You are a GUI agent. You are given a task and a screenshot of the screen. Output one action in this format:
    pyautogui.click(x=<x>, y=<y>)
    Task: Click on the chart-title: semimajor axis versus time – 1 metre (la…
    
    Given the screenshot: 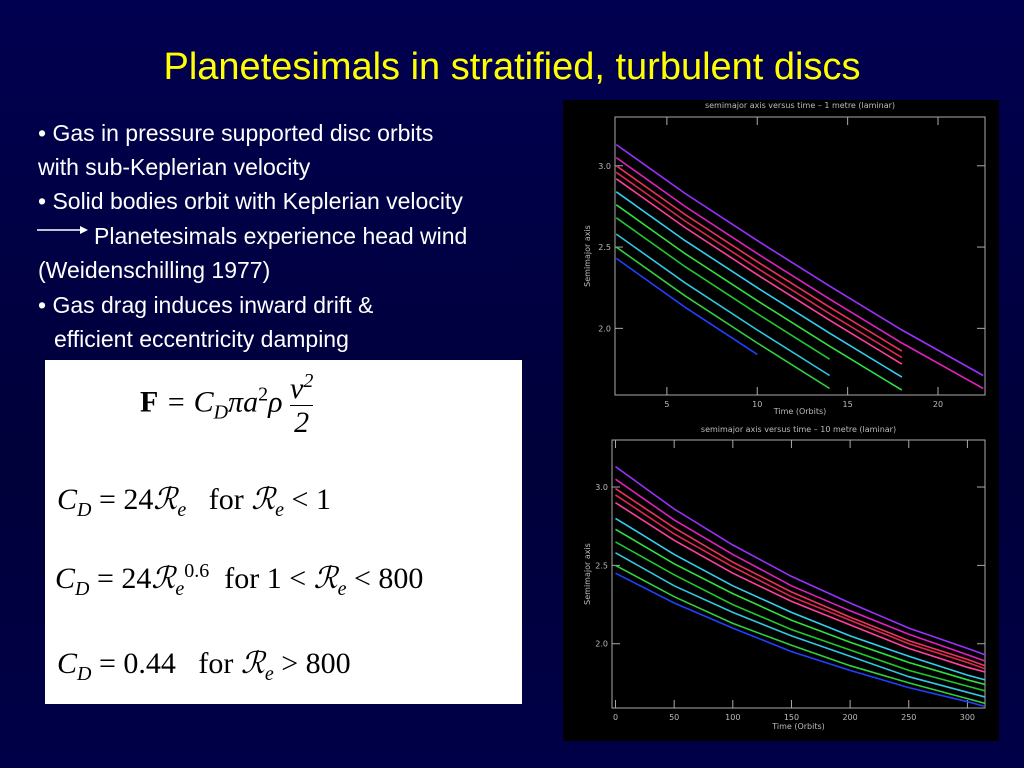 What is the action you would take?
    pyautogui.click(x=800, y=105)
    